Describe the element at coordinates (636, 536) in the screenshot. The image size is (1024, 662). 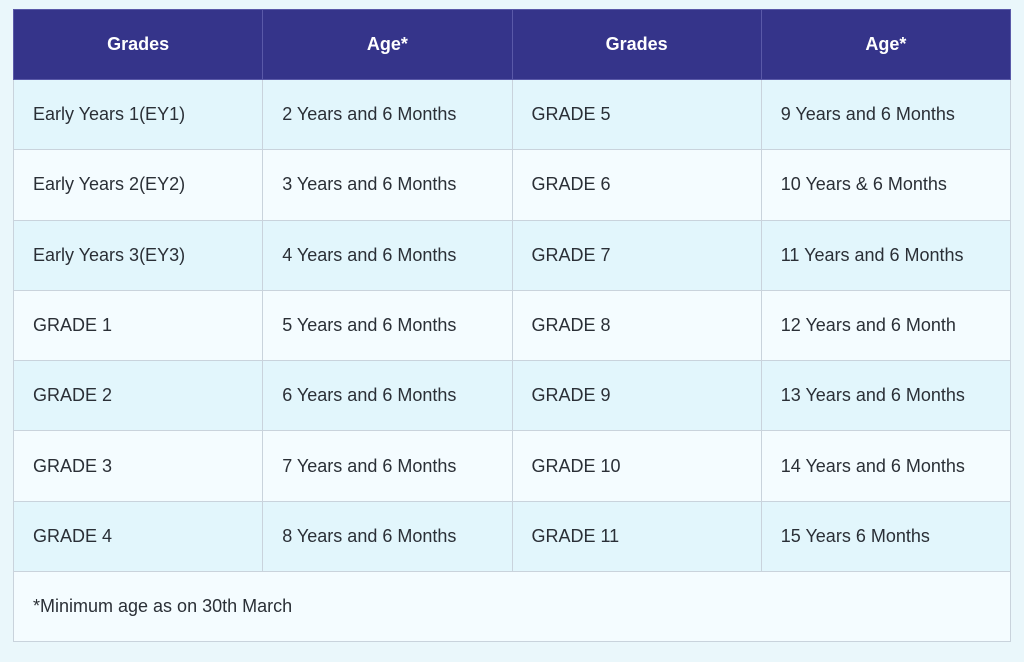
I see `grade-cell: GRADE 11` at that location.